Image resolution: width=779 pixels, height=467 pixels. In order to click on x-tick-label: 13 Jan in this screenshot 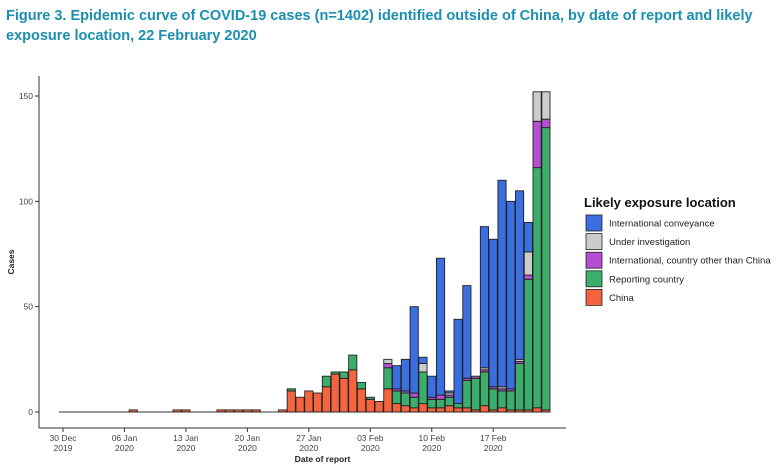, I will do `click(186, 438)`.